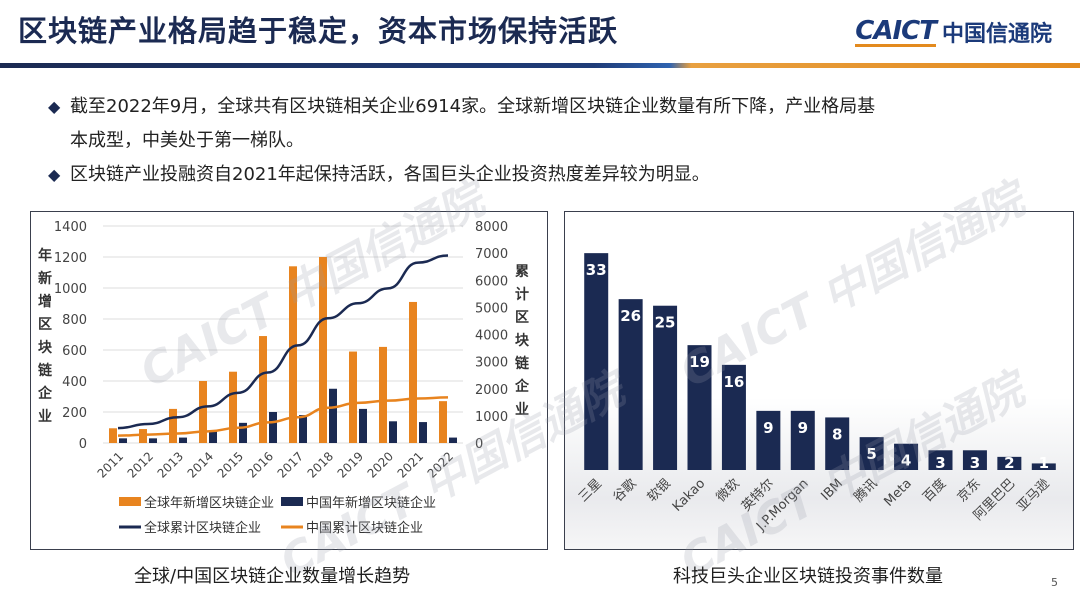 The height and width of the screenshot is (608, 1080). Describe the element at coordinates (803, 428) in the screenshot. I see `data-label: 9` at that location.